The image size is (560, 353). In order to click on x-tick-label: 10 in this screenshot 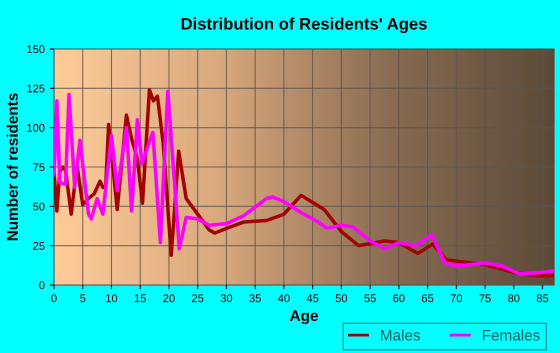, I will do `click(112, 298)`.